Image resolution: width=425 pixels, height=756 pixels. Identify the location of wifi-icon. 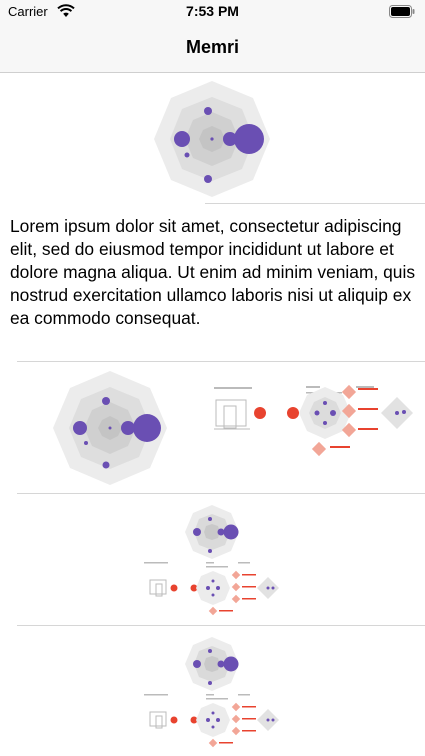
(66, 10).